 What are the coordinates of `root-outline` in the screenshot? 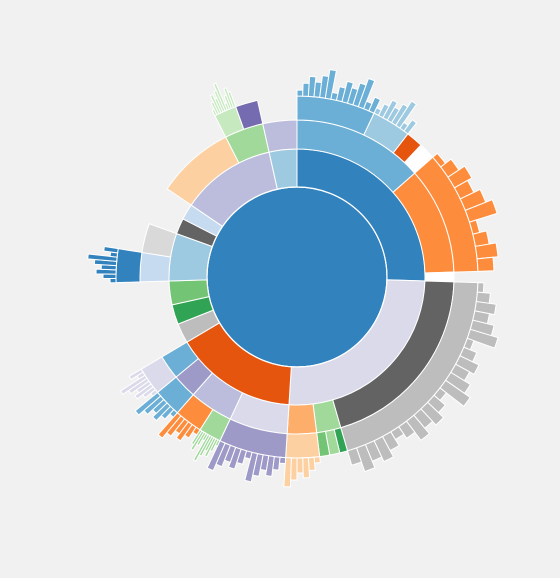 It's located at (297, 277).